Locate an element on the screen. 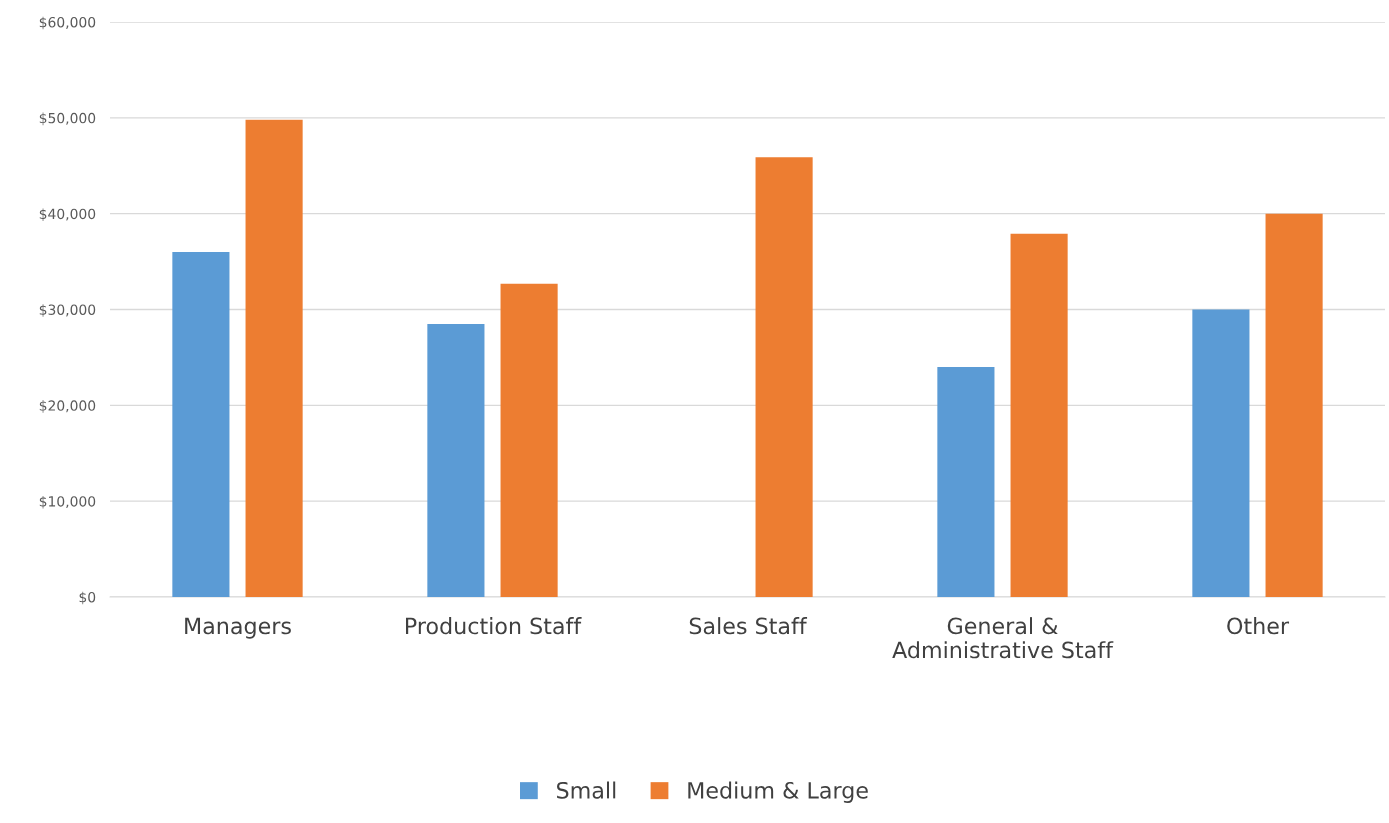  x-tick-label: Sales Staff is located at coordinates (748, 626).